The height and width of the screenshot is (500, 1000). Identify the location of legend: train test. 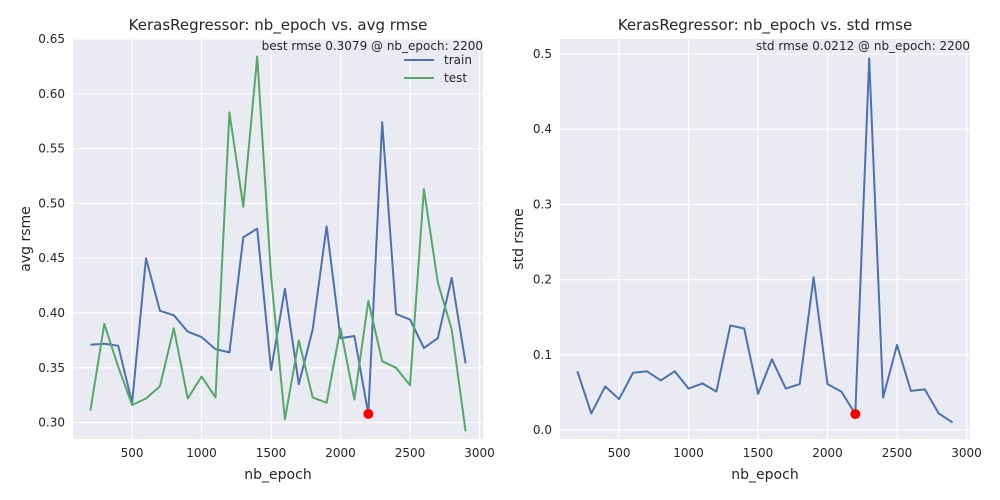
(438, 69).